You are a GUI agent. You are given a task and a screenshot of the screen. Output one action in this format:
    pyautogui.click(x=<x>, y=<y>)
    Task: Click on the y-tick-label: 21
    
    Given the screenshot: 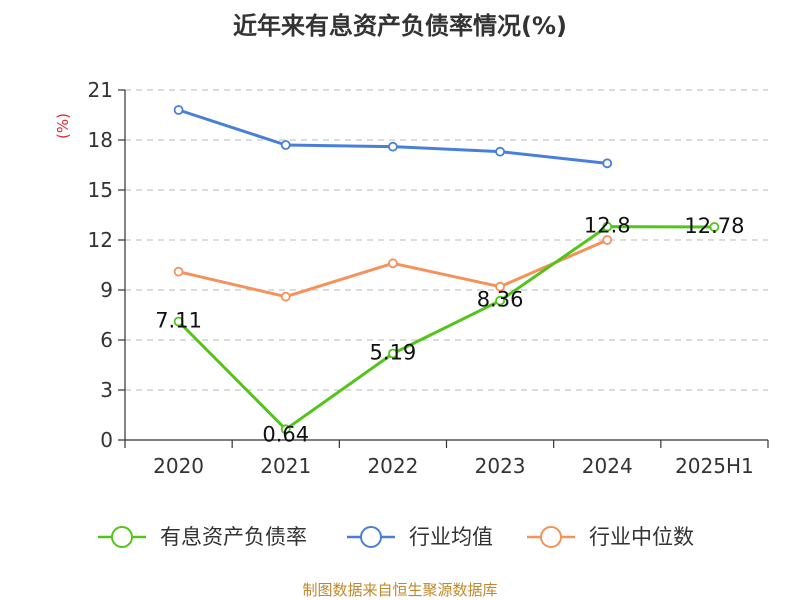 What is the action you would take?
    pyautogui.click(x=100, y=90)
    